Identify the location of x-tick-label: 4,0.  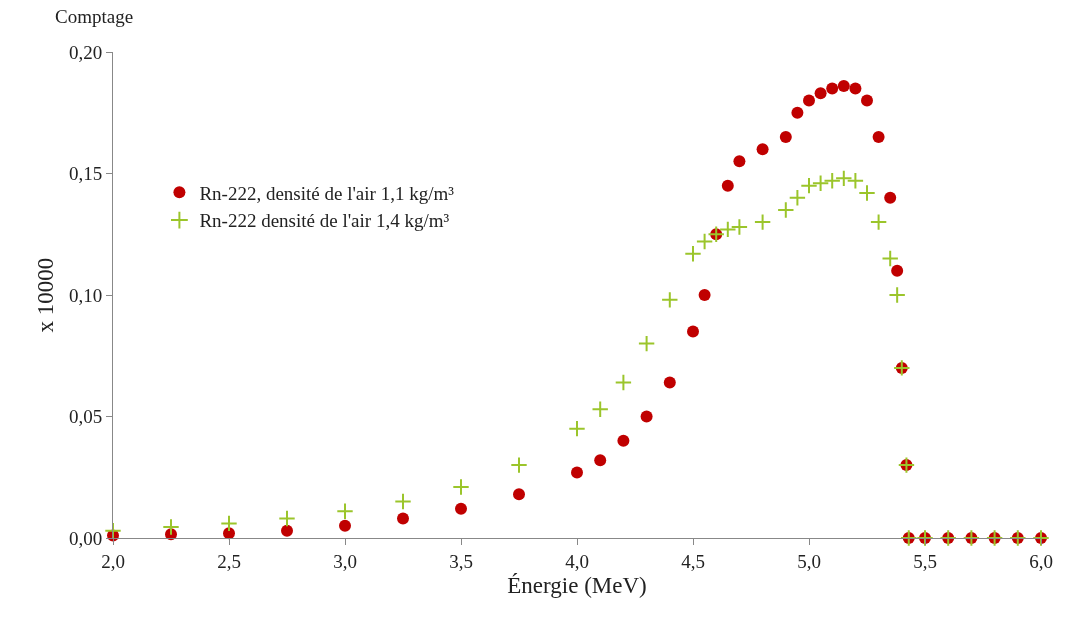
(577, 561).